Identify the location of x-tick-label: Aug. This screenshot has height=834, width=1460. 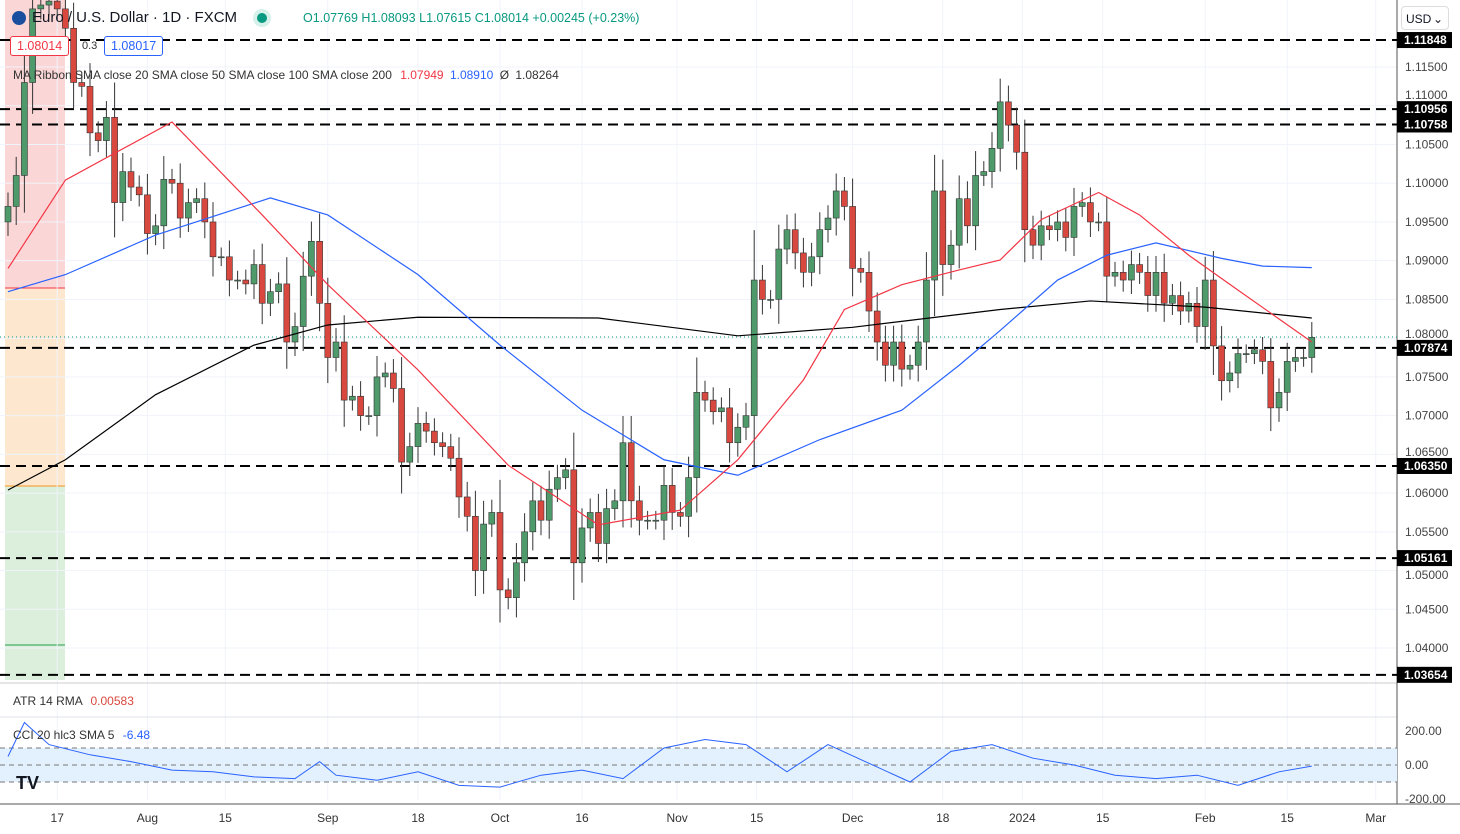
(147, 818).